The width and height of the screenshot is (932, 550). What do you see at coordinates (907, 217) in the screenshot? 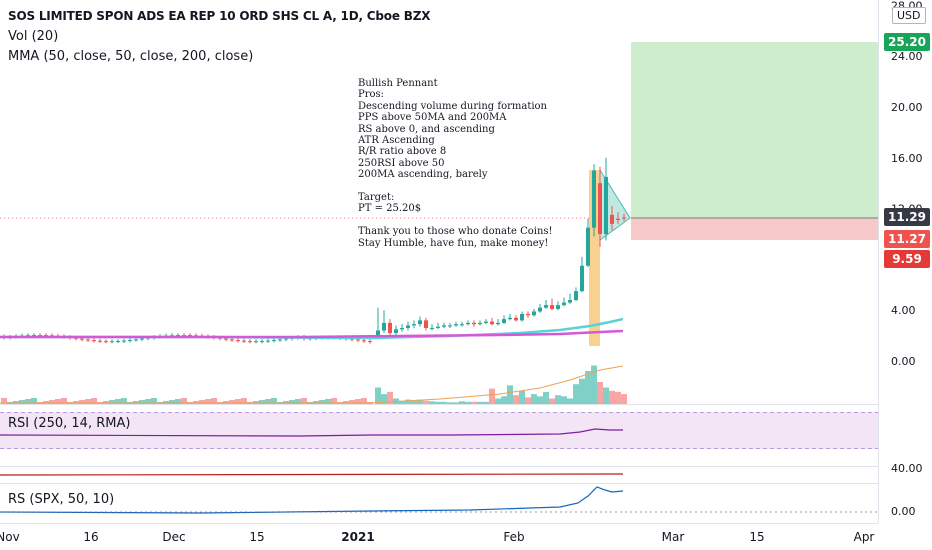
I see `last-price-badge: 11.29` at bounding box center [907, 217].